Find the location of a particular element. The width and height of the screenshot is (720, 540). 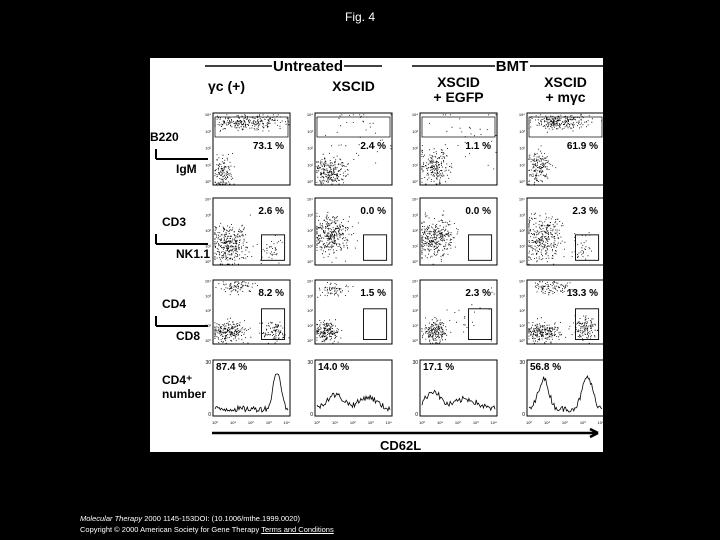

column-label: γc (+) is located at coordinates (226, 86).